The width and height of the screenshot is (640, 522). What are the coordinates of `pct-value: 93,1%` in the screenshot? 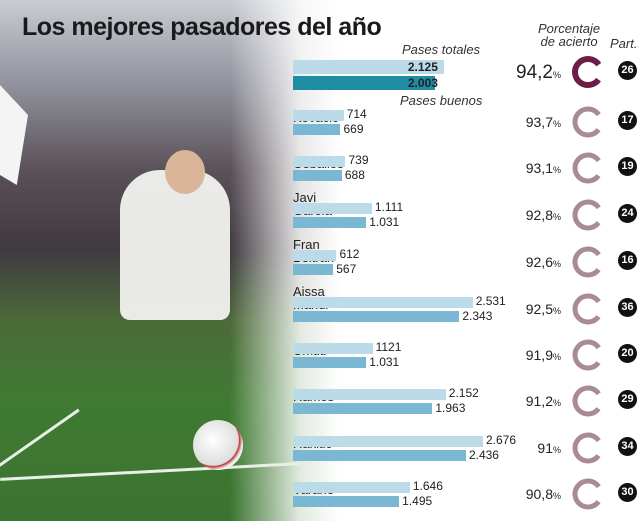 It's located at (543, 168).